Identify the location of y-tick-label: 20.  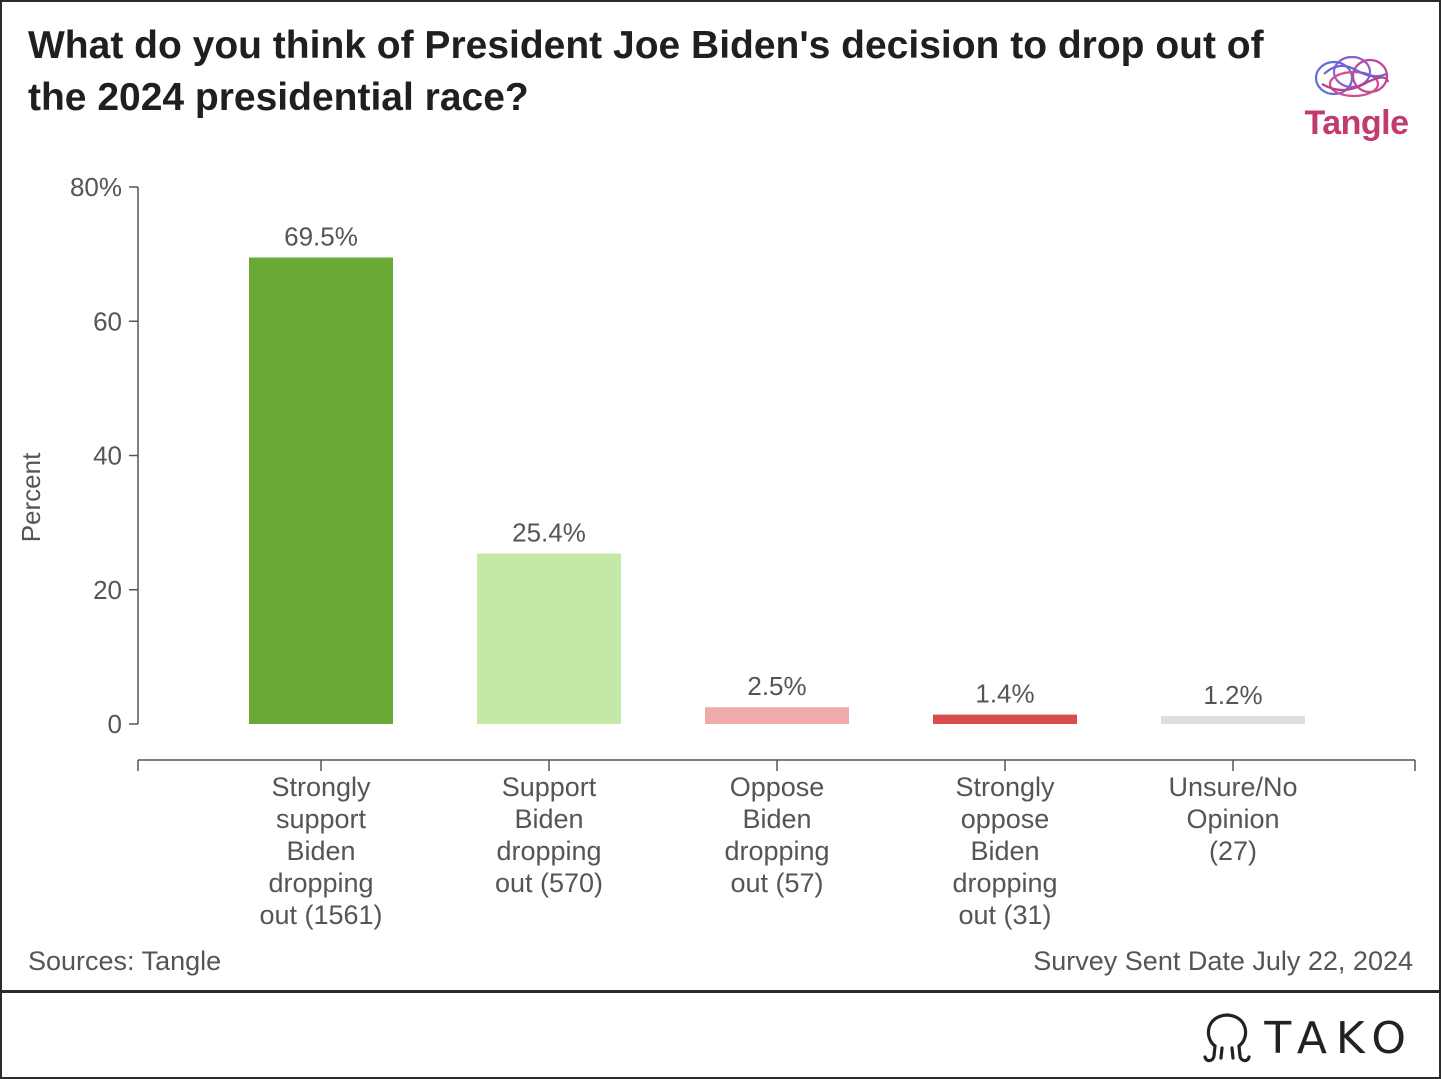
(107, 590).